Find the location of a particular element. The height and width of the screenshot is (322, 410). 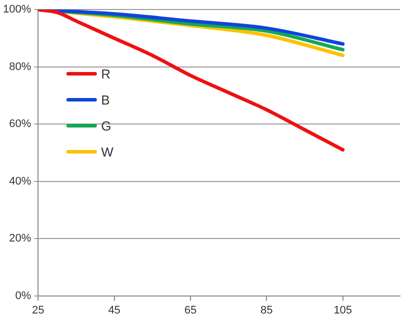

legend-label: B is located at coordinates (105, 100).